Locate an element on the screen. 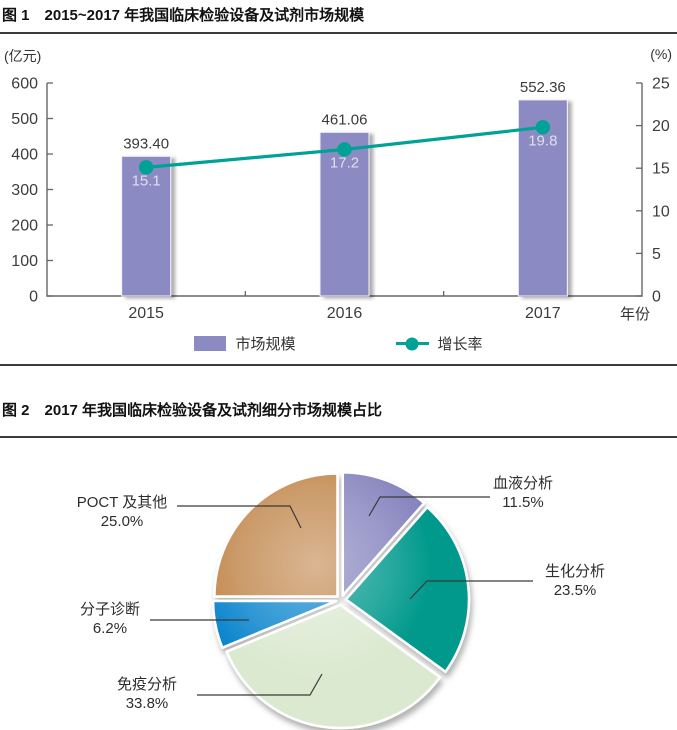 The width and height of the screenshot is (677, 730). chart-legend: 市场规模 增长率 is located at coordinates (338, 343).